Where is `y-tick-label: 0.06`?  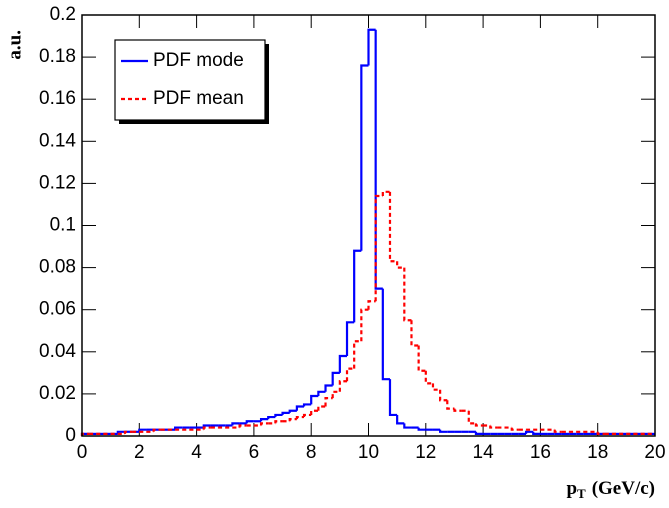
y-tick-label: 0.06 is located at coordinates (57, 309).